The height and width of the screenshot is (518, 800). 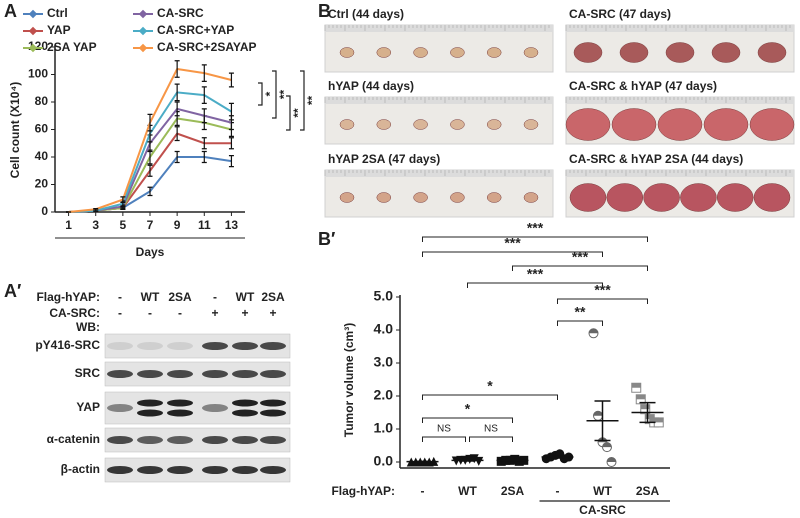 I want to click on y-tick-label: 4.0, so click(x=384, y=329).